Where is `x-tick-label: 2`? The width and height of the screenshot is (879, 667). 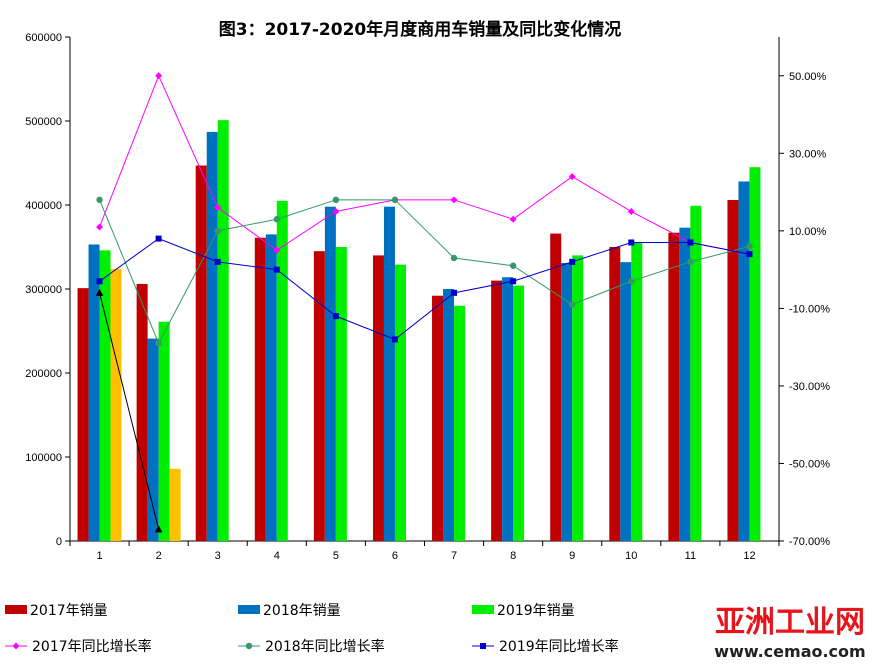 x-tick-label: 2 is located at coordinates (159, 556).